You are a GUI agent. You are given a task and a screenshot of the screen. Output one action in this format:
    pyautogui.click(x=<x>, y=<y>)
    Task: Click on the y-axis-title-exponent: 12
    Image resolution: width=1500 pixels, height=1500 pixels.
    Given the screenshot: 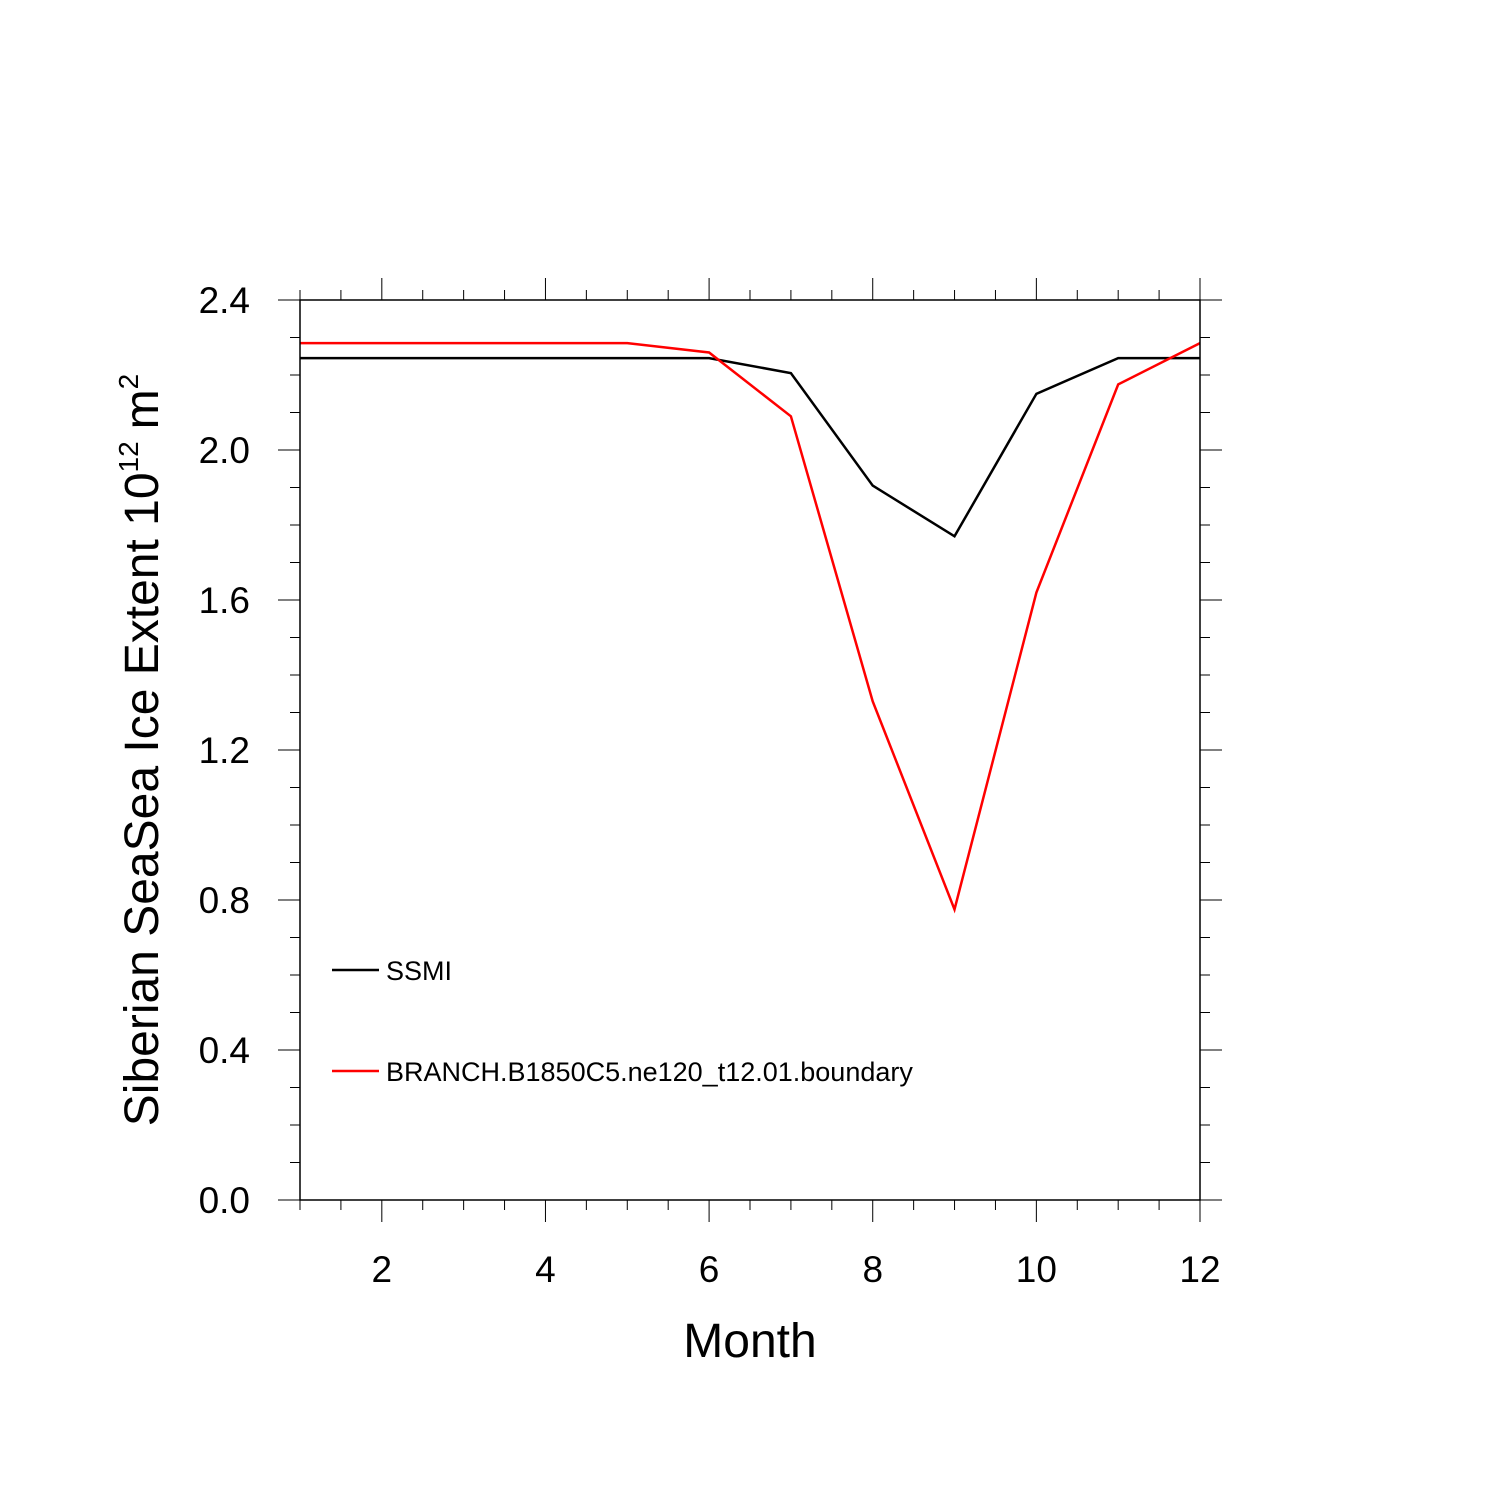 What is the action you would take?
    pyautogui.click(x=128, y=456)
    